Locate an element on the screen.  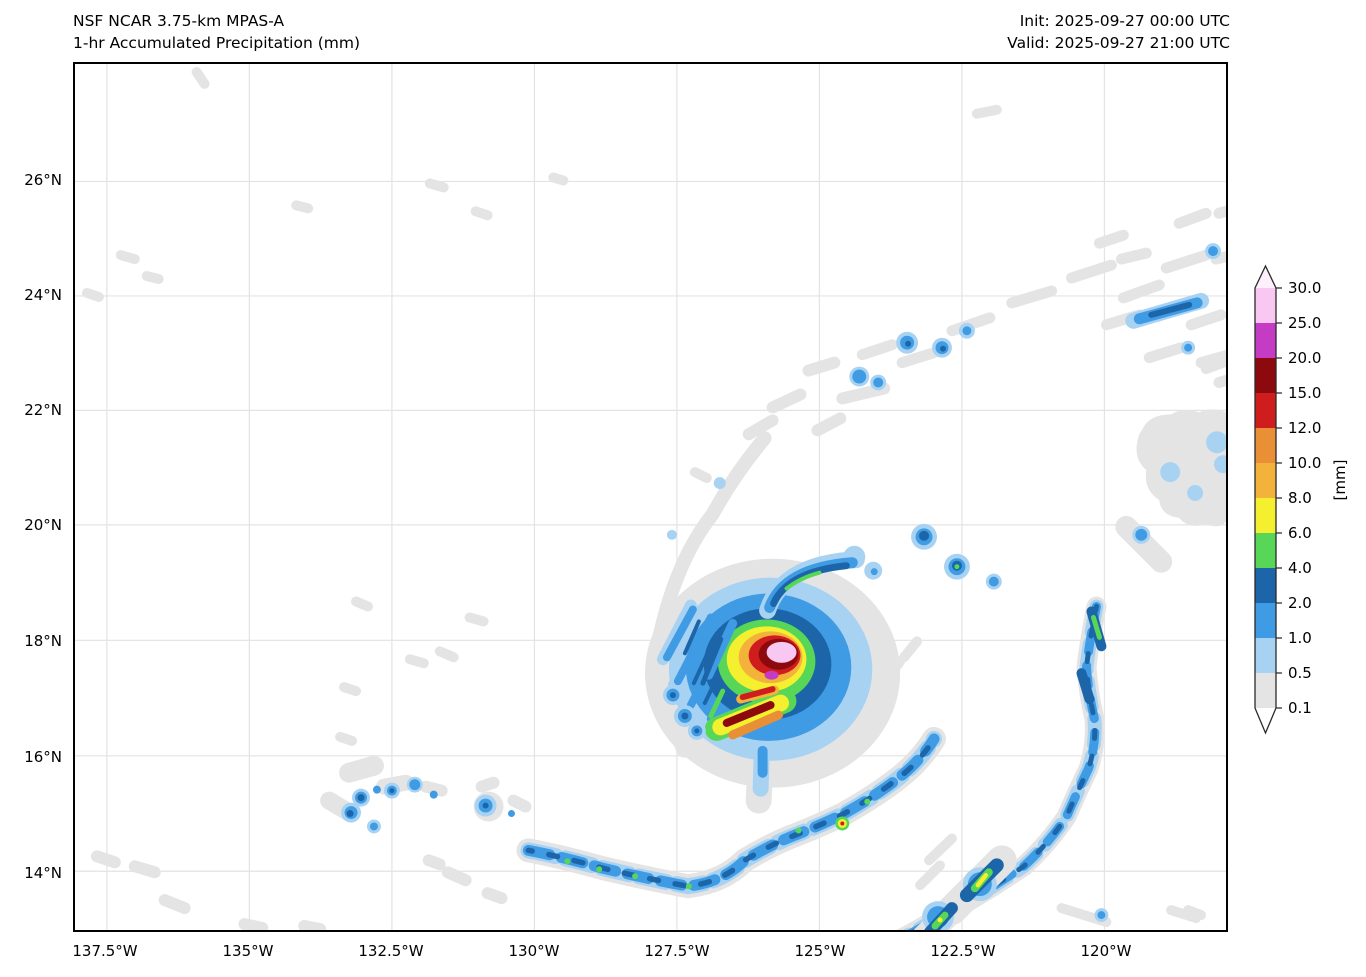
cells-ne-of-cyclone is located at coordinates (922, 556).